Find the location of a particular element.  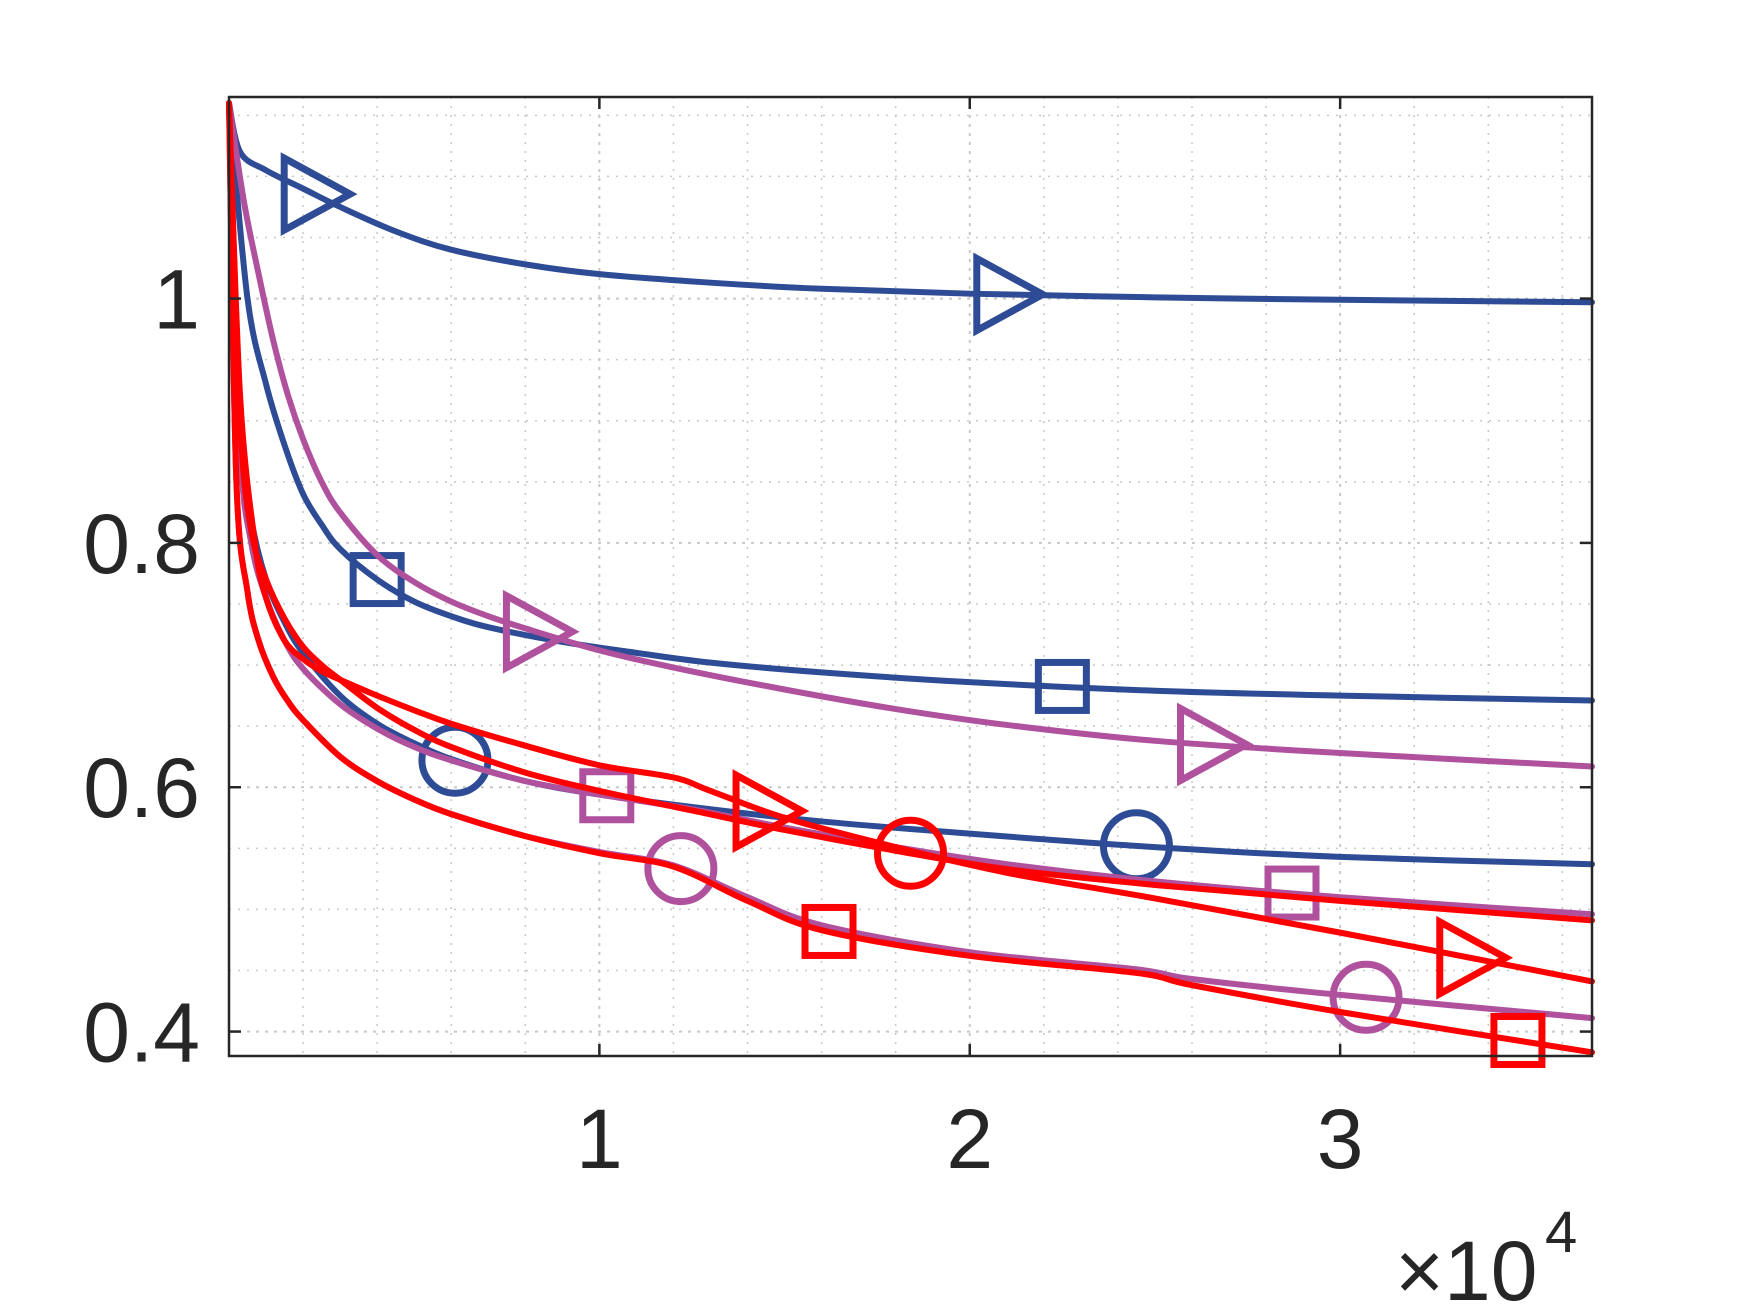

y-tick-label: 0.6 is located at coordinates (141, 788).